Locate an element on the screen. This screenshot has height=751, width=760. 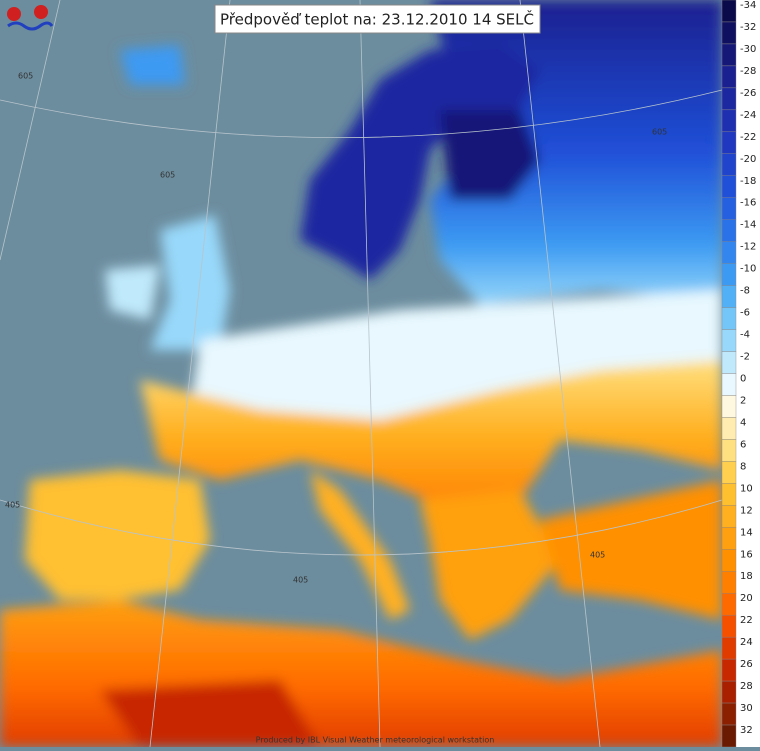
title: Předpověď teplot na: 23.12.2010 14 SELČ is located at coordinates (377, 19).